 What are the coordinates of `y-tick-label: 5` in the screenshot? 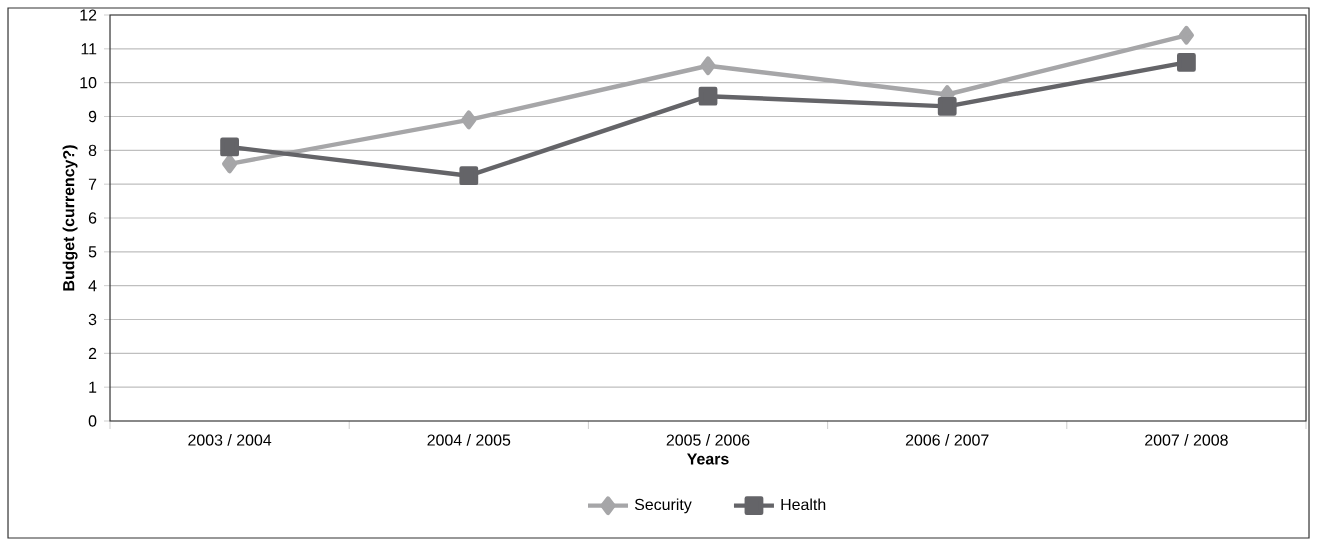 It's located at (92, 252).